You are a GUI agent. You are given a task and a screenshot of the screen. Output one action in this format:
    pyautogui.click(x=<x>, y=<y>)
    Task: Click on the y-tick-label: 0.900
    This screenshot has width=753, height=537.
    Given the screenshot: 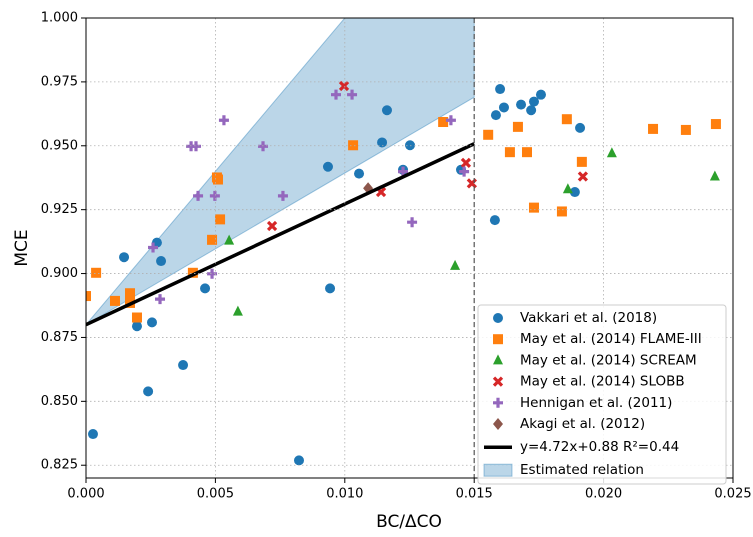 What is the action you would take?
    pyautogui.click(x=59, y=273)
    